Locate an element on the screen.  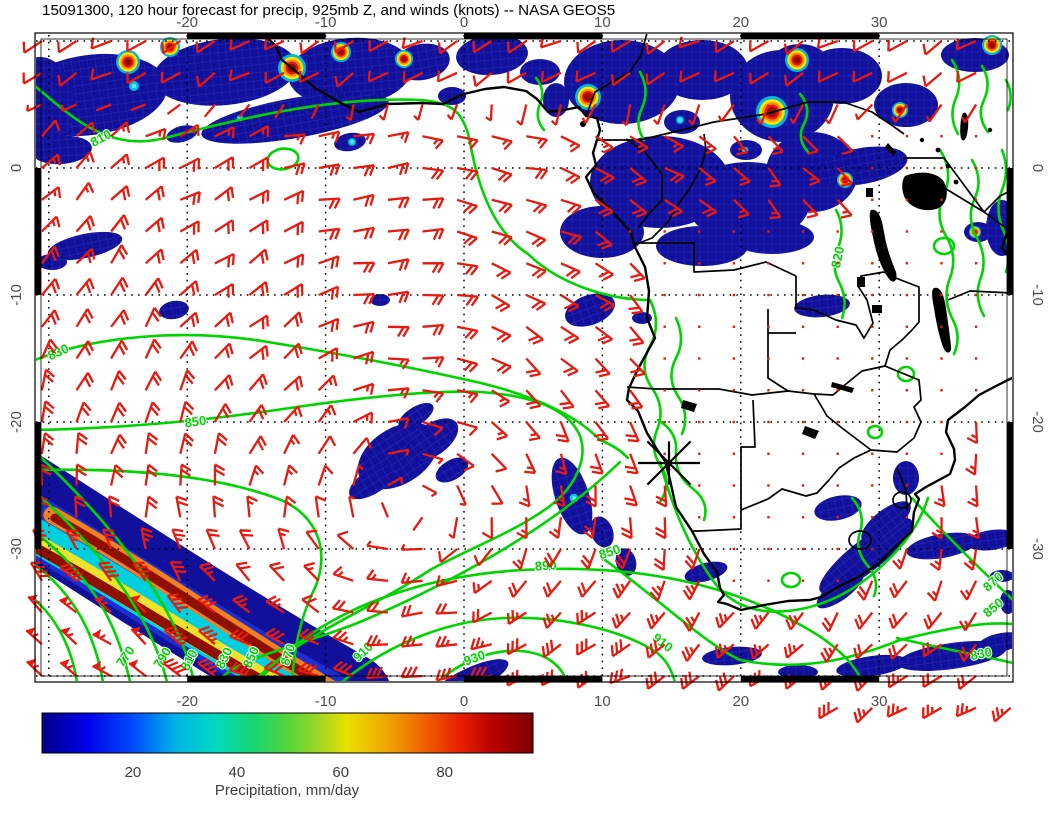
contour-label: 850 is located at coordinates (196, 422).